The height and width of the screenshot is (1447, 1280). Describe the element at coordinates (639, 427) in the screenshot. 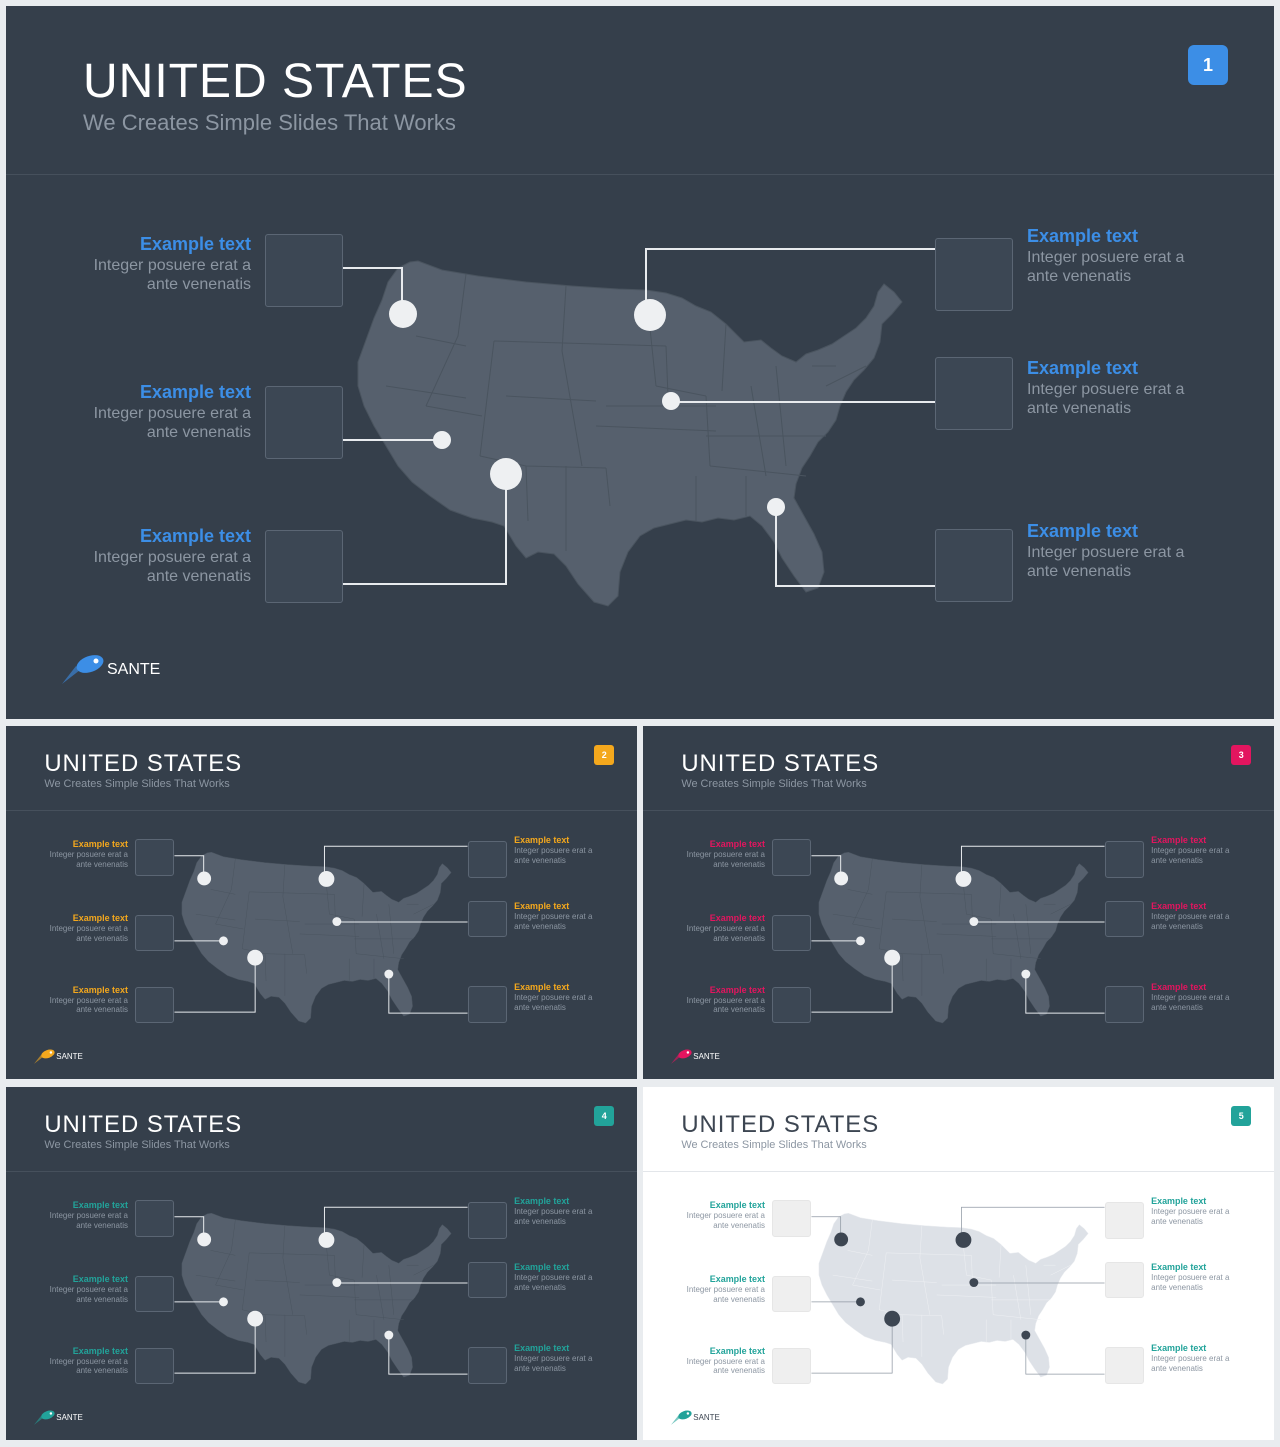

I see `usa-map` at that location.